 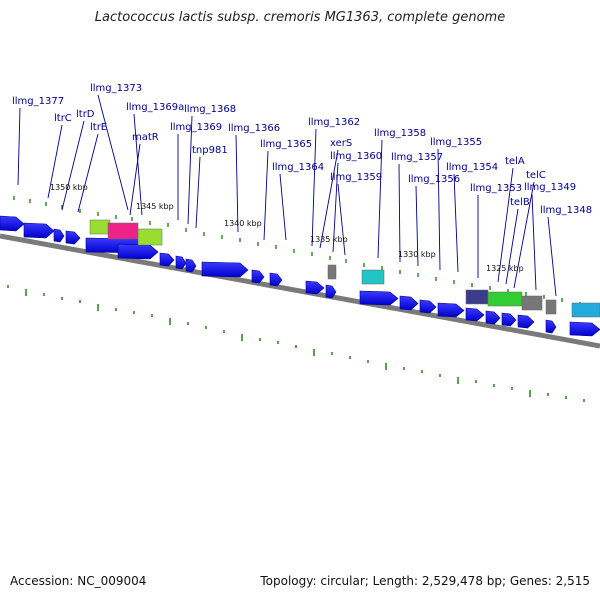 I want to click on gene-label: llmg_1368, so click(x=210, y=109).